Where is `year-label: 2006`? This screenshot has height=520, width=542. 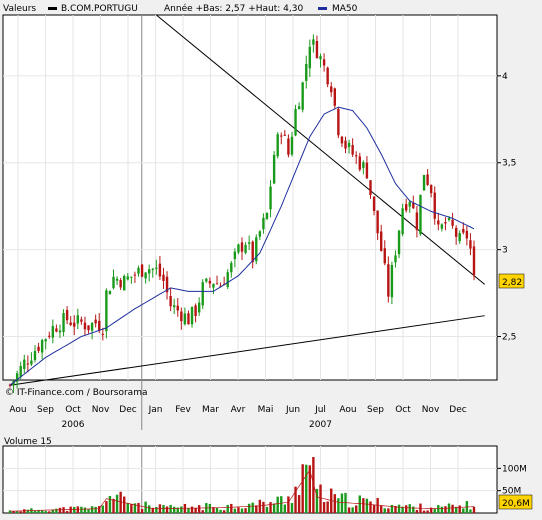
year-label: 2006 is located at coordinates (73, 425).